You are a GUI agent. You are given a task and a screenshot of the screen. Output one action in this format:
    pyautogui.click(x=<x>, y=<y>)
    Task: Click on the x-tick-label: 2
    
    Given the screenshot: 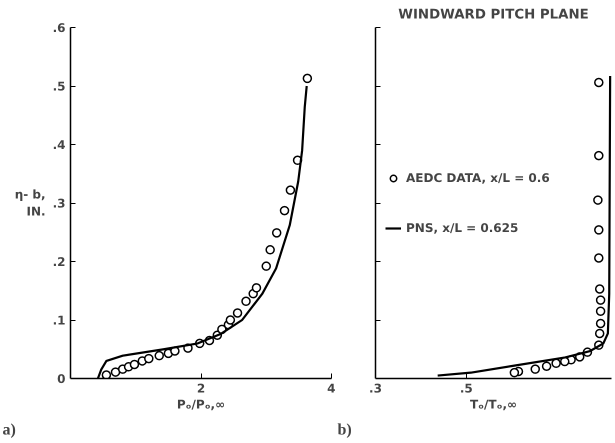 What is the action you would take?
    pyautogui.click(x=201, y=389)
    